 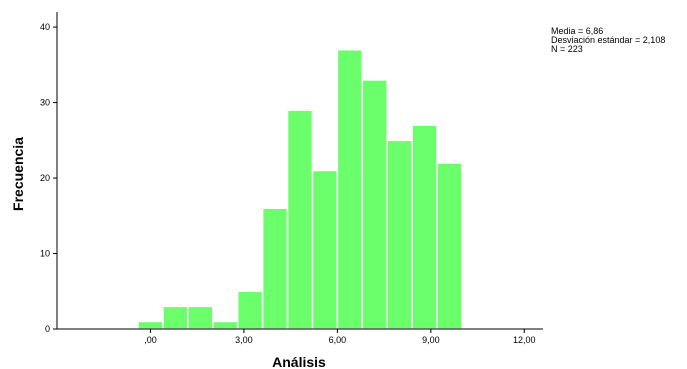 I want to click on y-tick-label: 10, so click(x=45, y=254).